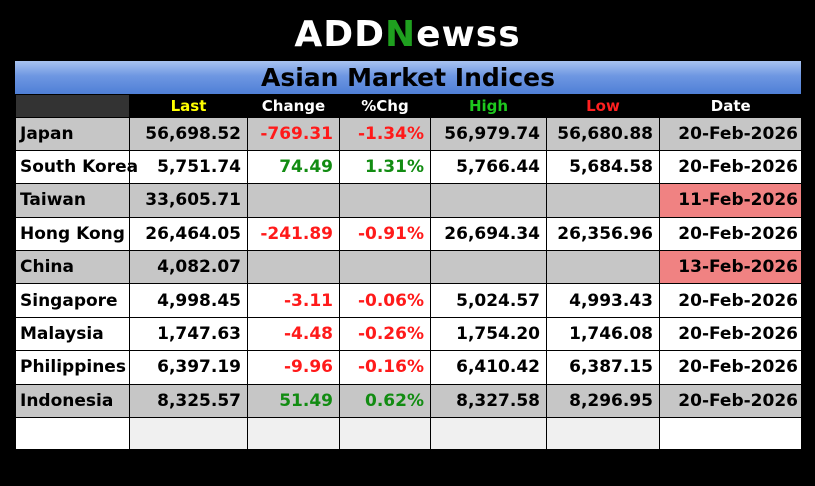  I want to click on pct-change-value: -0.06%, so click(385, 300).